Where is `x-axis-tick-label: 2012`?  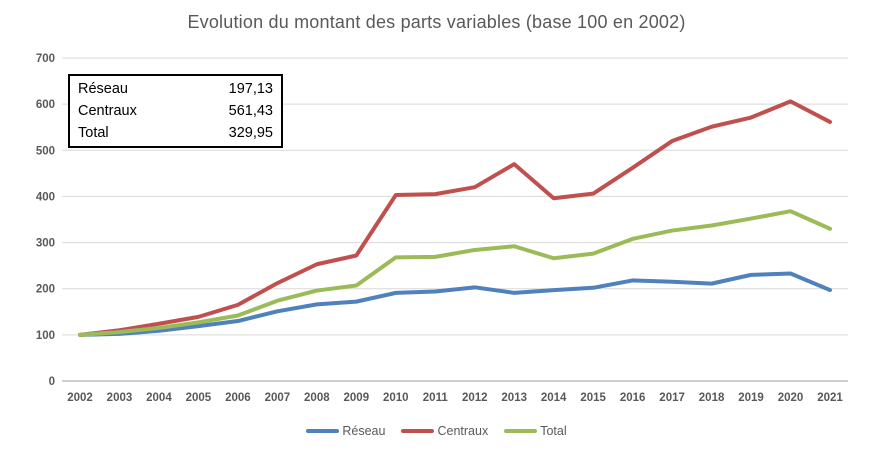 x-axis-tick-label: 2012 is located at coordinates (475, 398).